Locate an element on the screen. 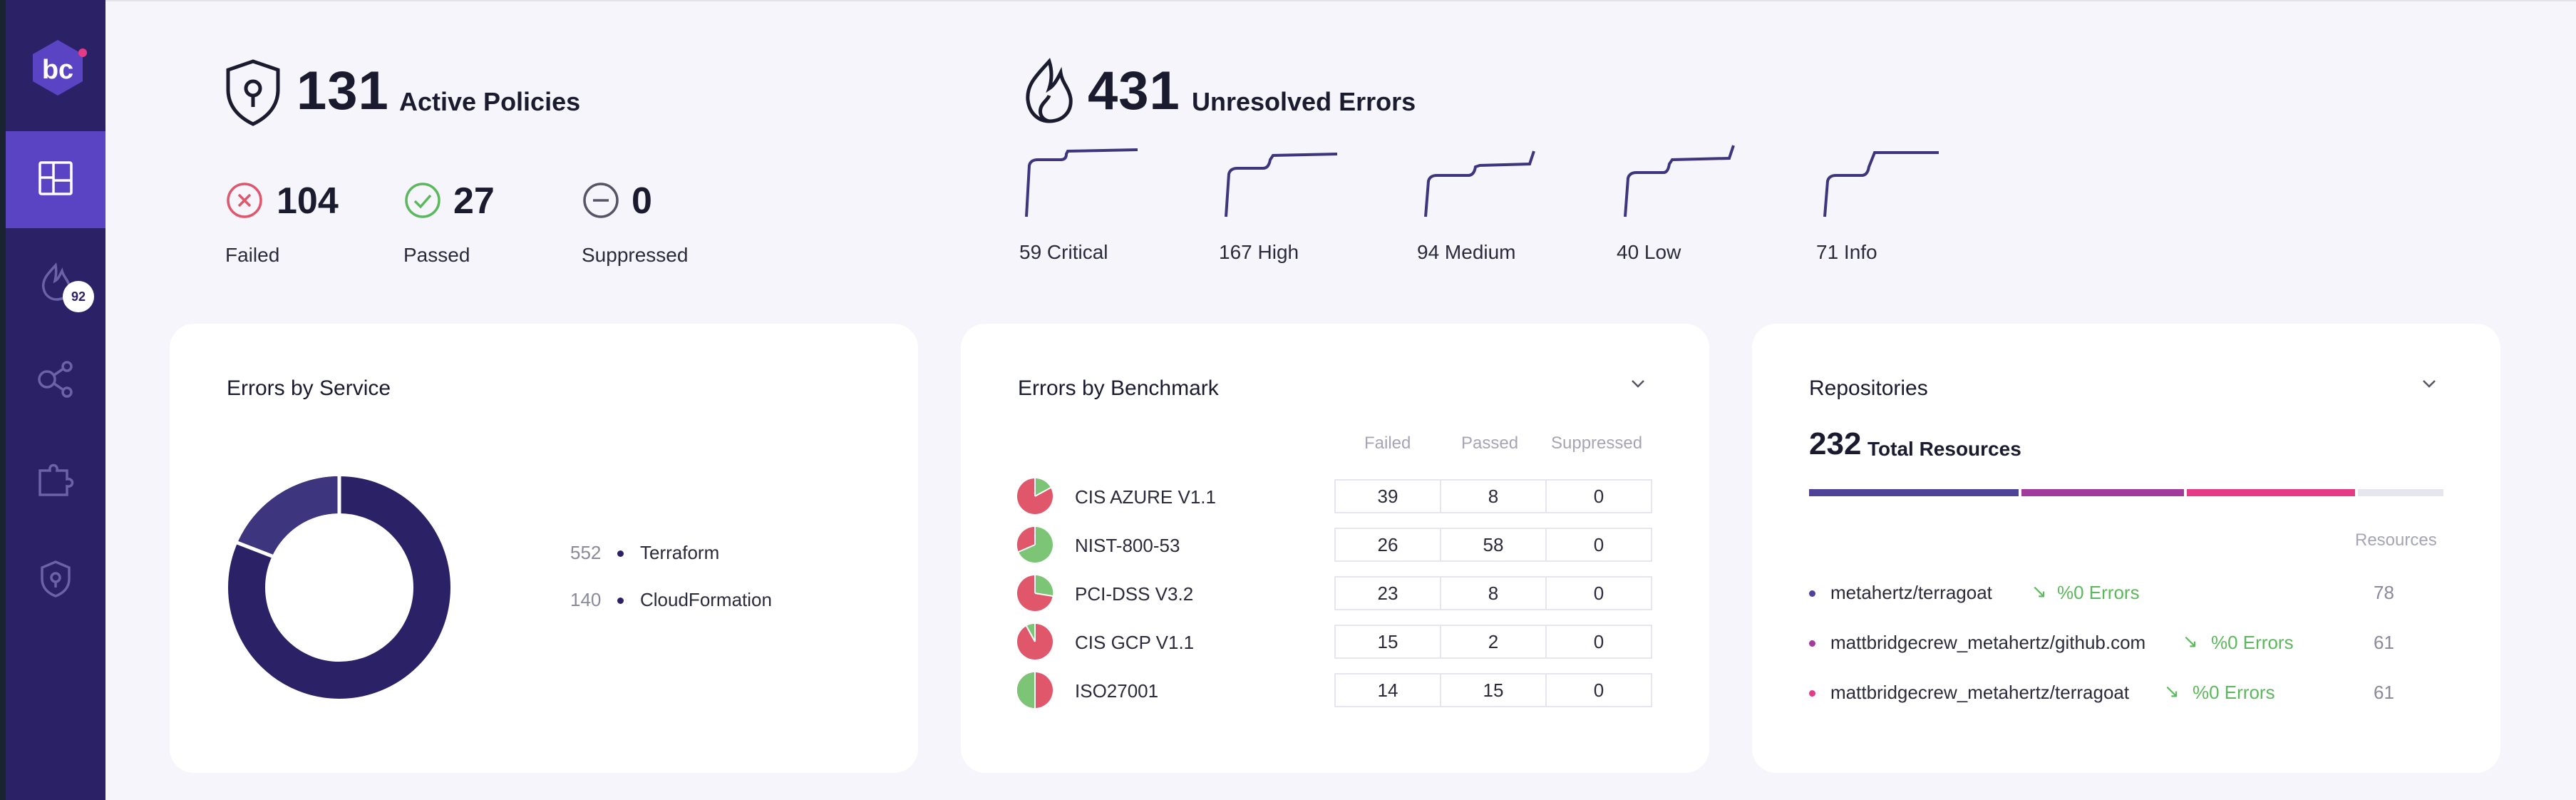 The image size is (2576, 800). active-policies-count: 131 is located at coordinates (343, 91).